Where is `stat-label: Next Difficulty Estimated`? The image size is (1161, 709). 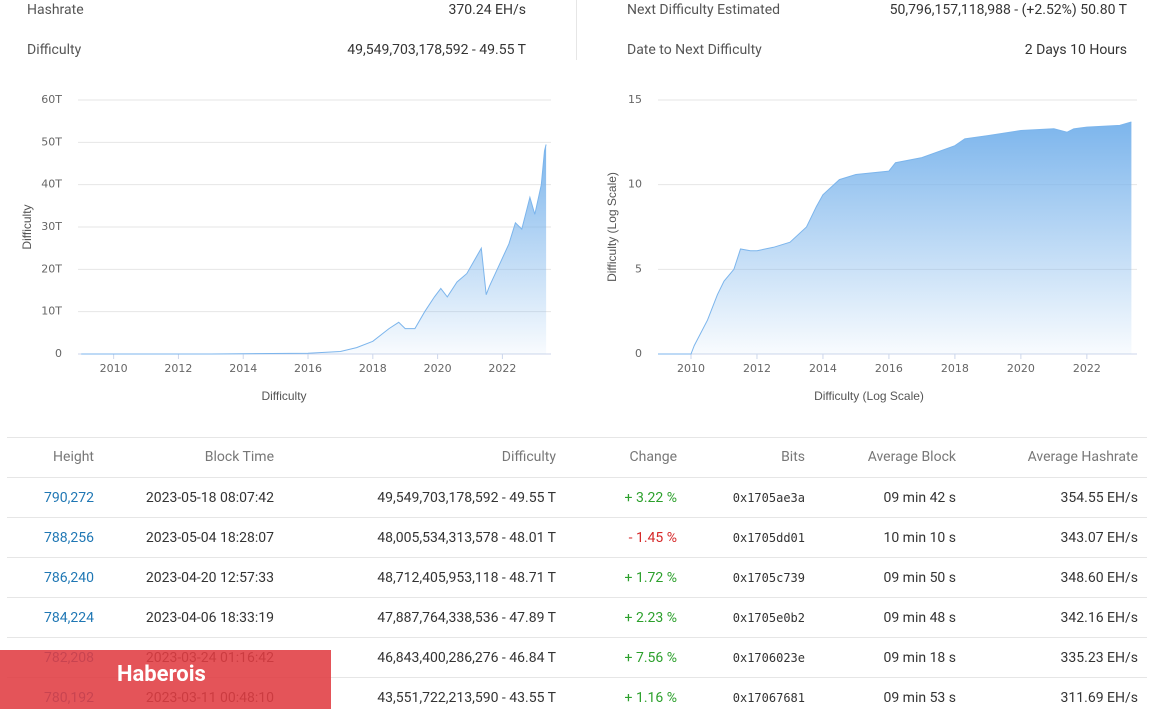 stat-label: Next Difficulty Estimated is located at coordinates (704, 10).